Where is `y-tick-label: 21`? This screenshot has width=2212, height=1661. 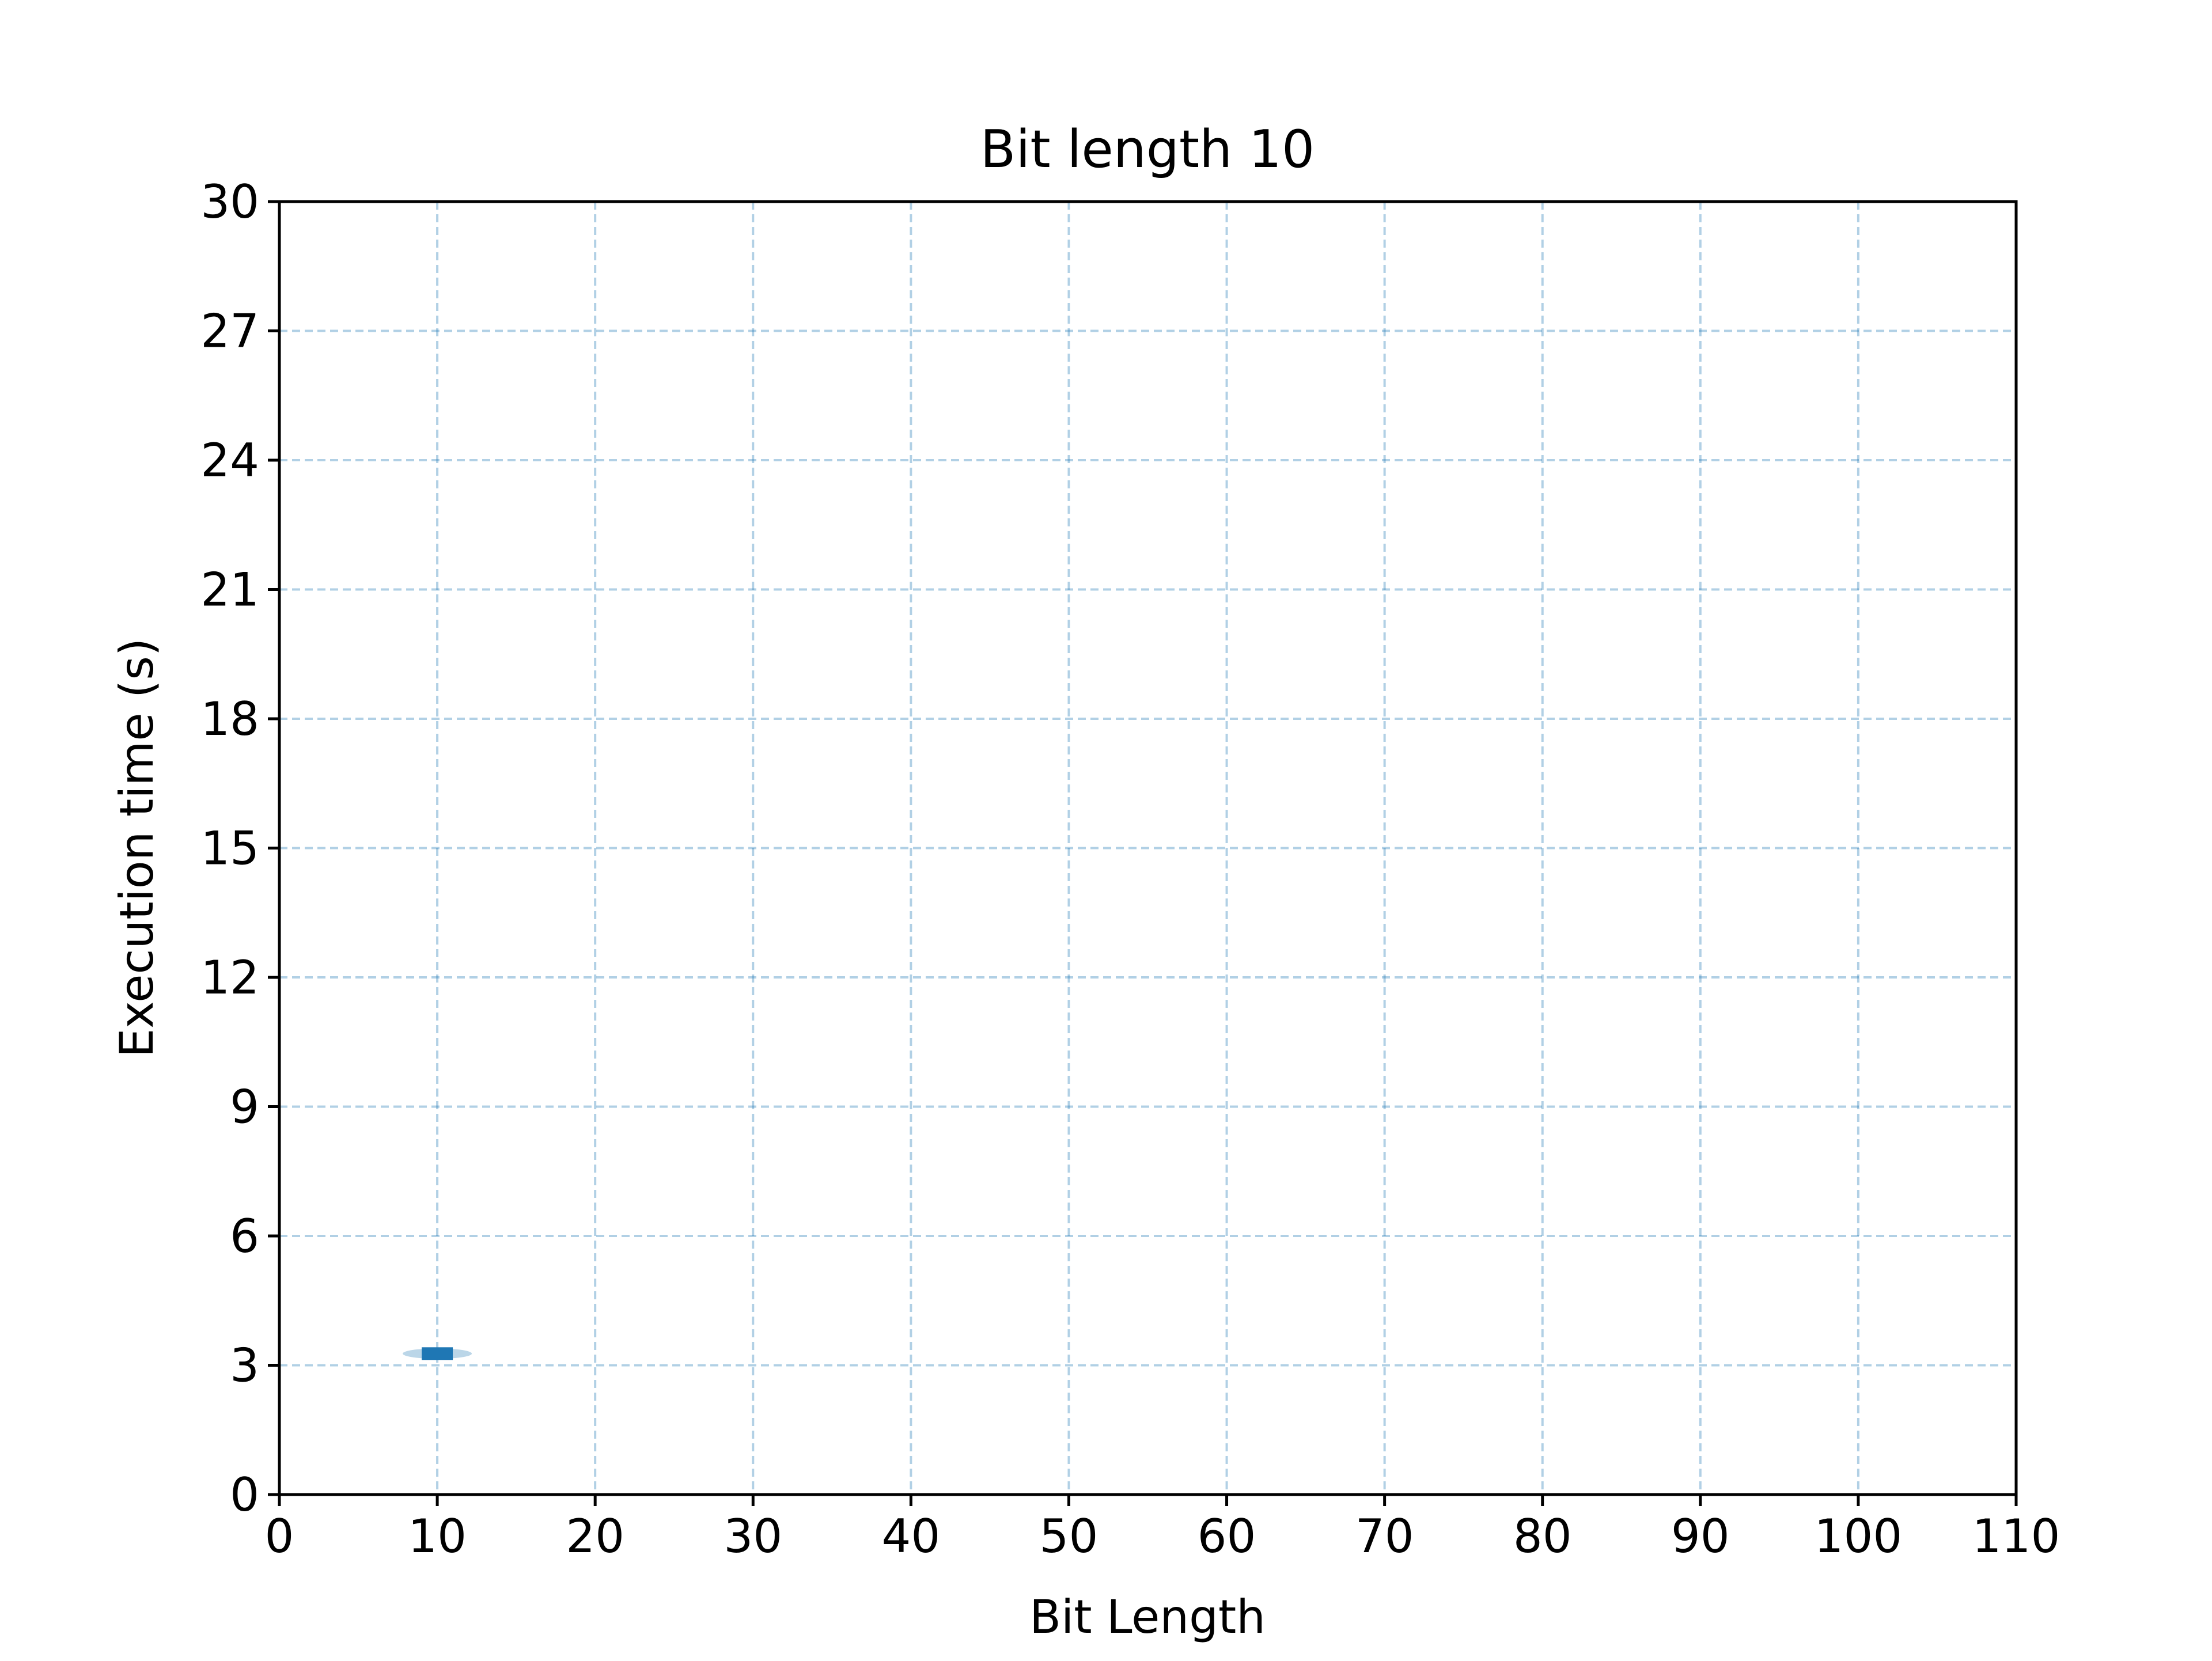 y-tick-label: 21 is located at coordinates (229, 590).